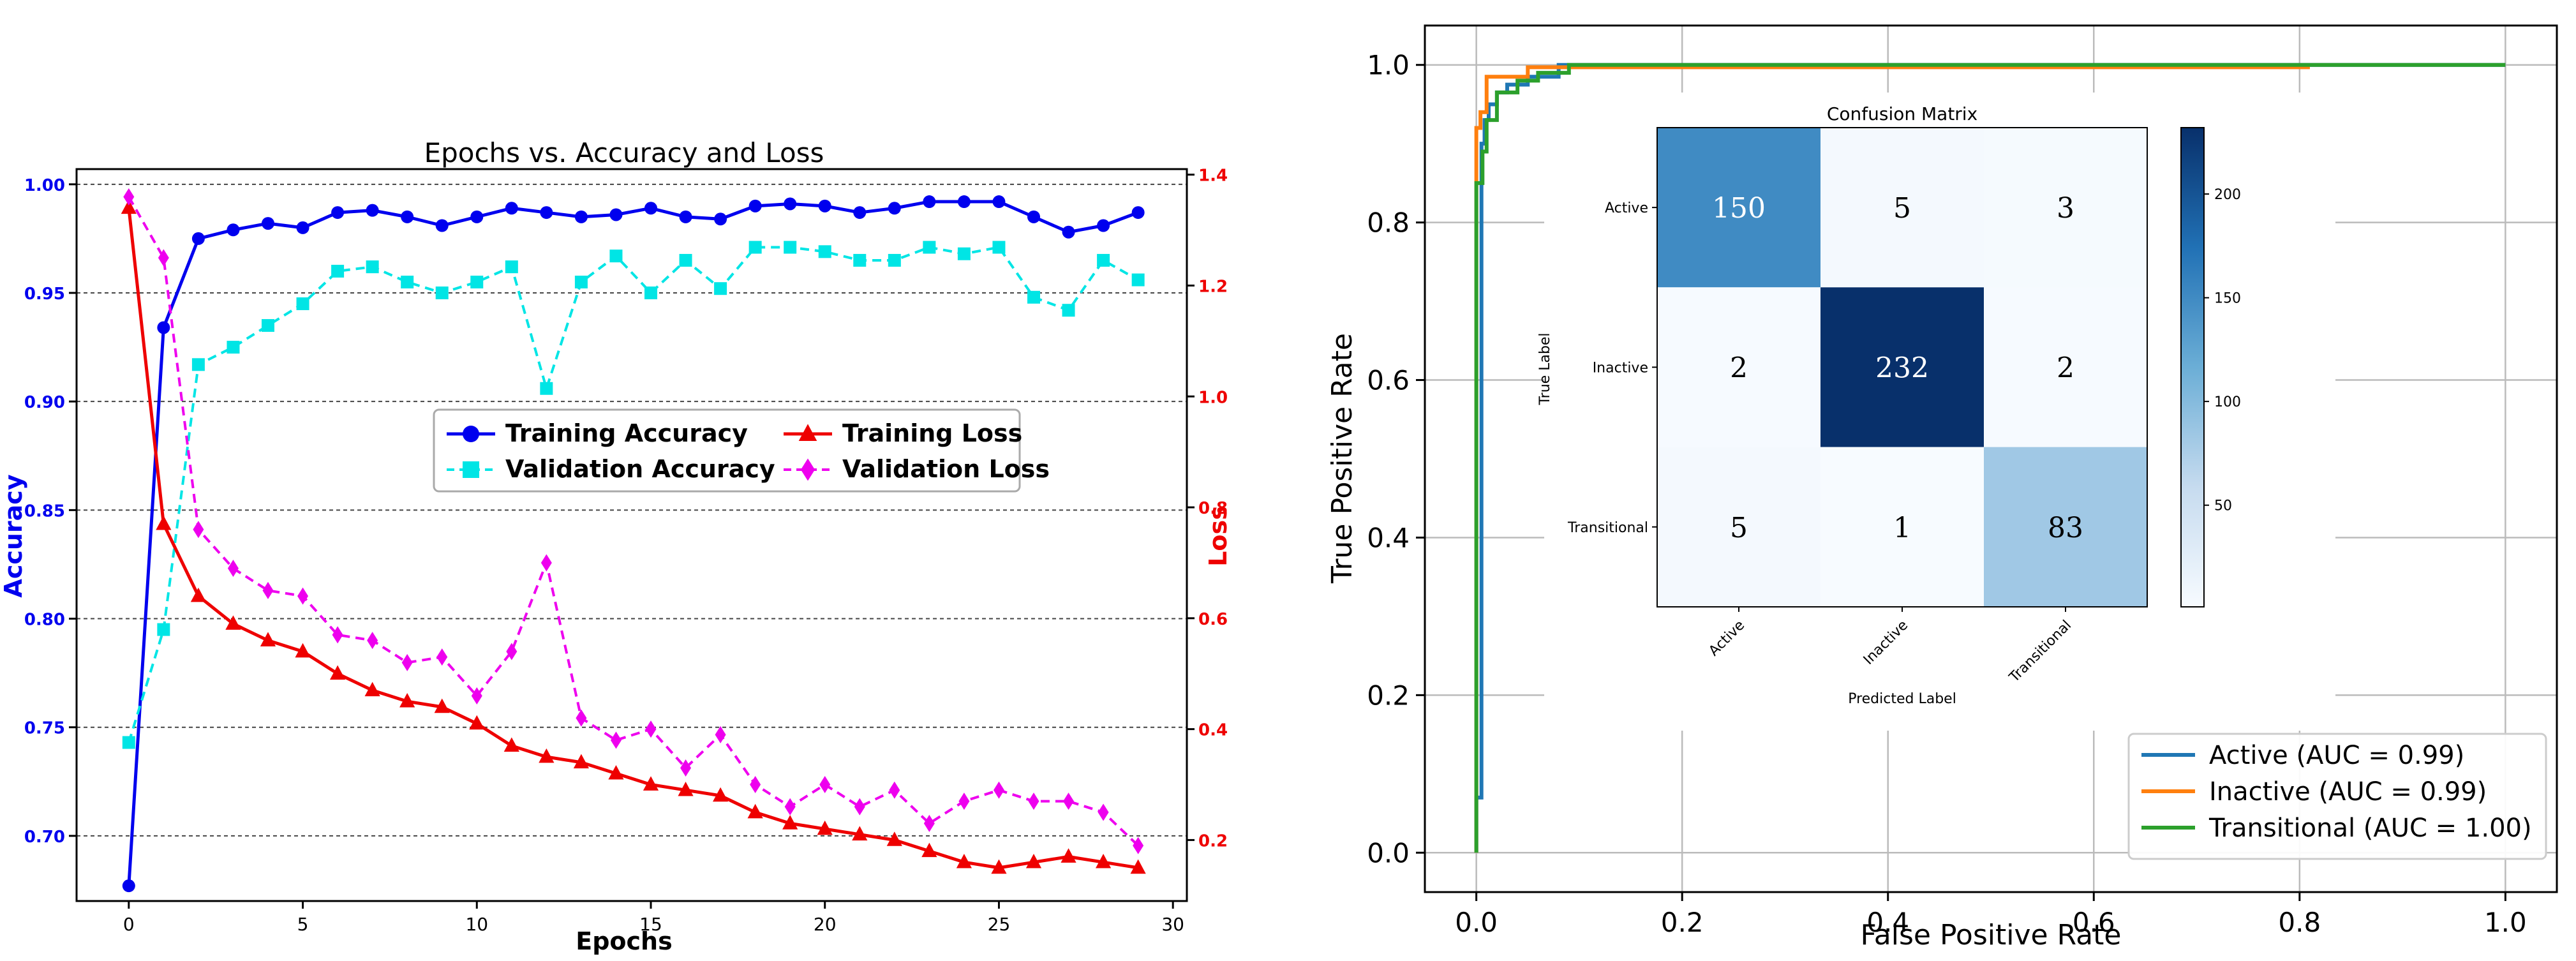 Image resolution: width=2576 pixels, height=961 pixels. I want to click on fpr-tick-label: 0.2, so click(1682, 922).